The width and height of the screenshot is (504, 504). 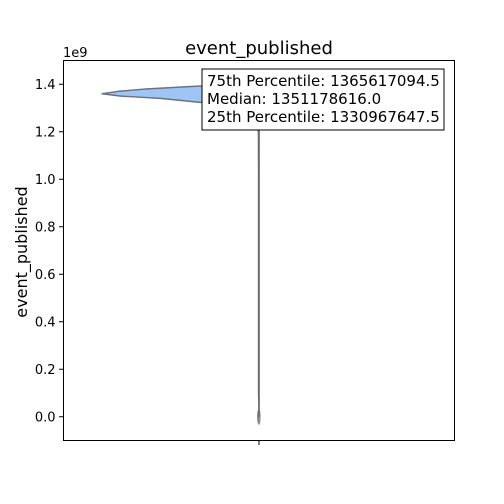 I want to click on y-tick-label: 0.0, so click(x=45, y=417).